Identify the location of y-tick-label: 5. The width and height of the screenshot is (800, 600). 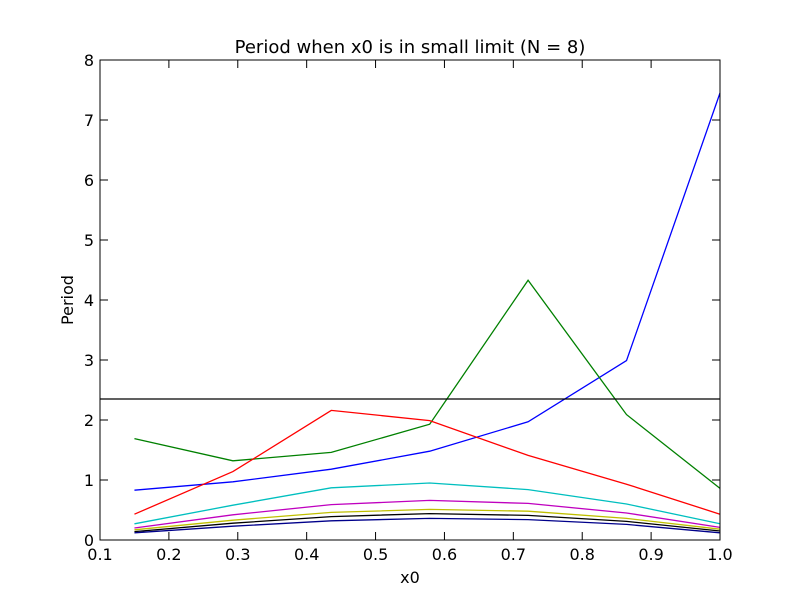
(89, 240).